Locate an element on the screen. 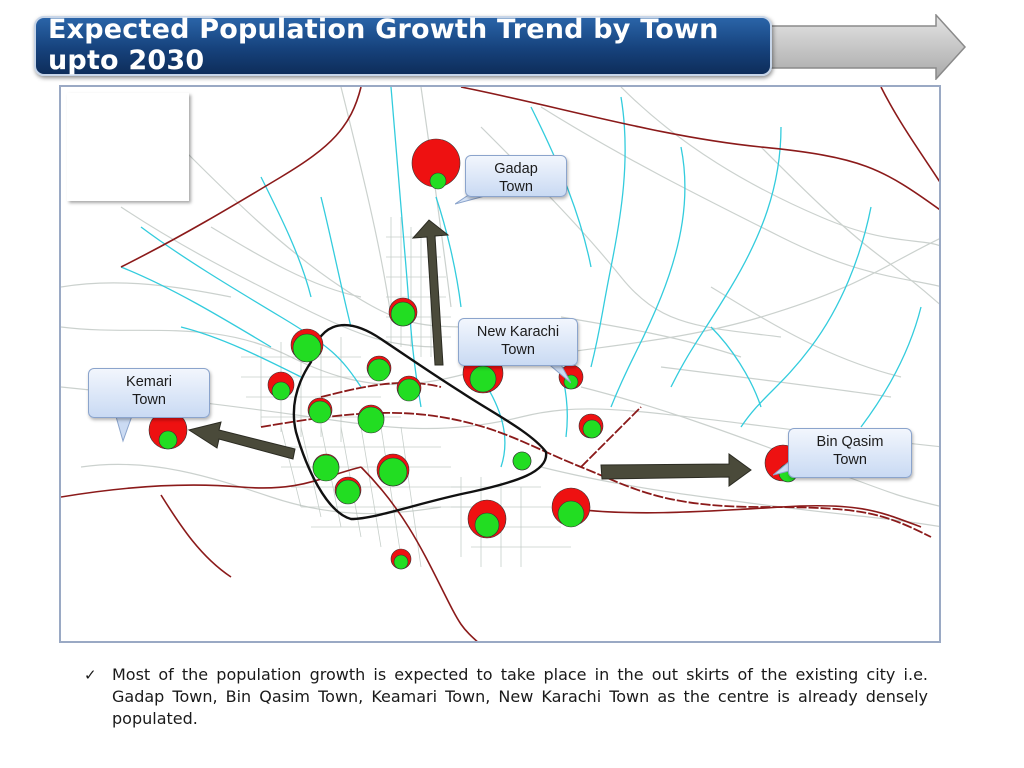 Image resolution: width=1024 pixels, height=768 pixels. bubble-gadap-town is located at coordinates (436, 164).